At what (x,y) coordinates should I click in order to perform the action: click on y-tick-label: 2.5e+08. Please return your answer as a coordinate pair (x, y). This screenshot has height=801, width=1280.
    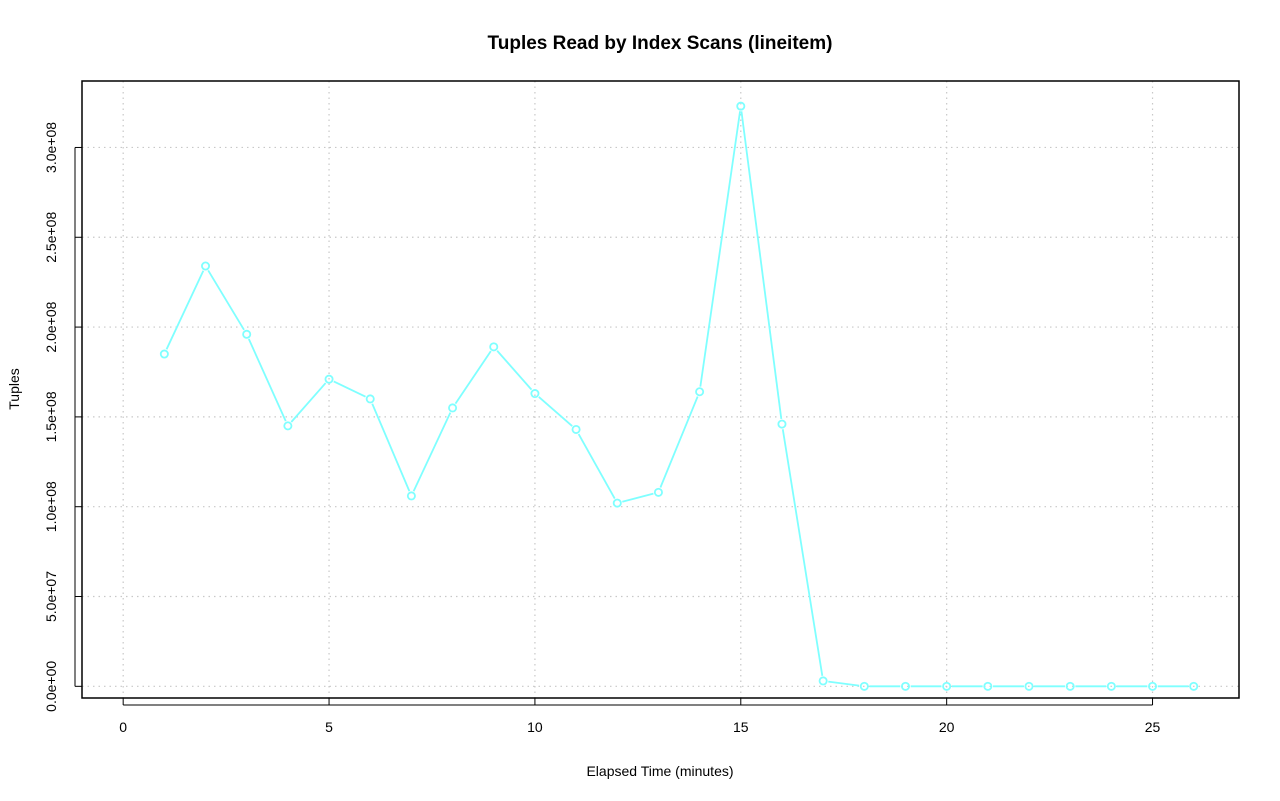
    Looking at the image, I should click on (51, 237).